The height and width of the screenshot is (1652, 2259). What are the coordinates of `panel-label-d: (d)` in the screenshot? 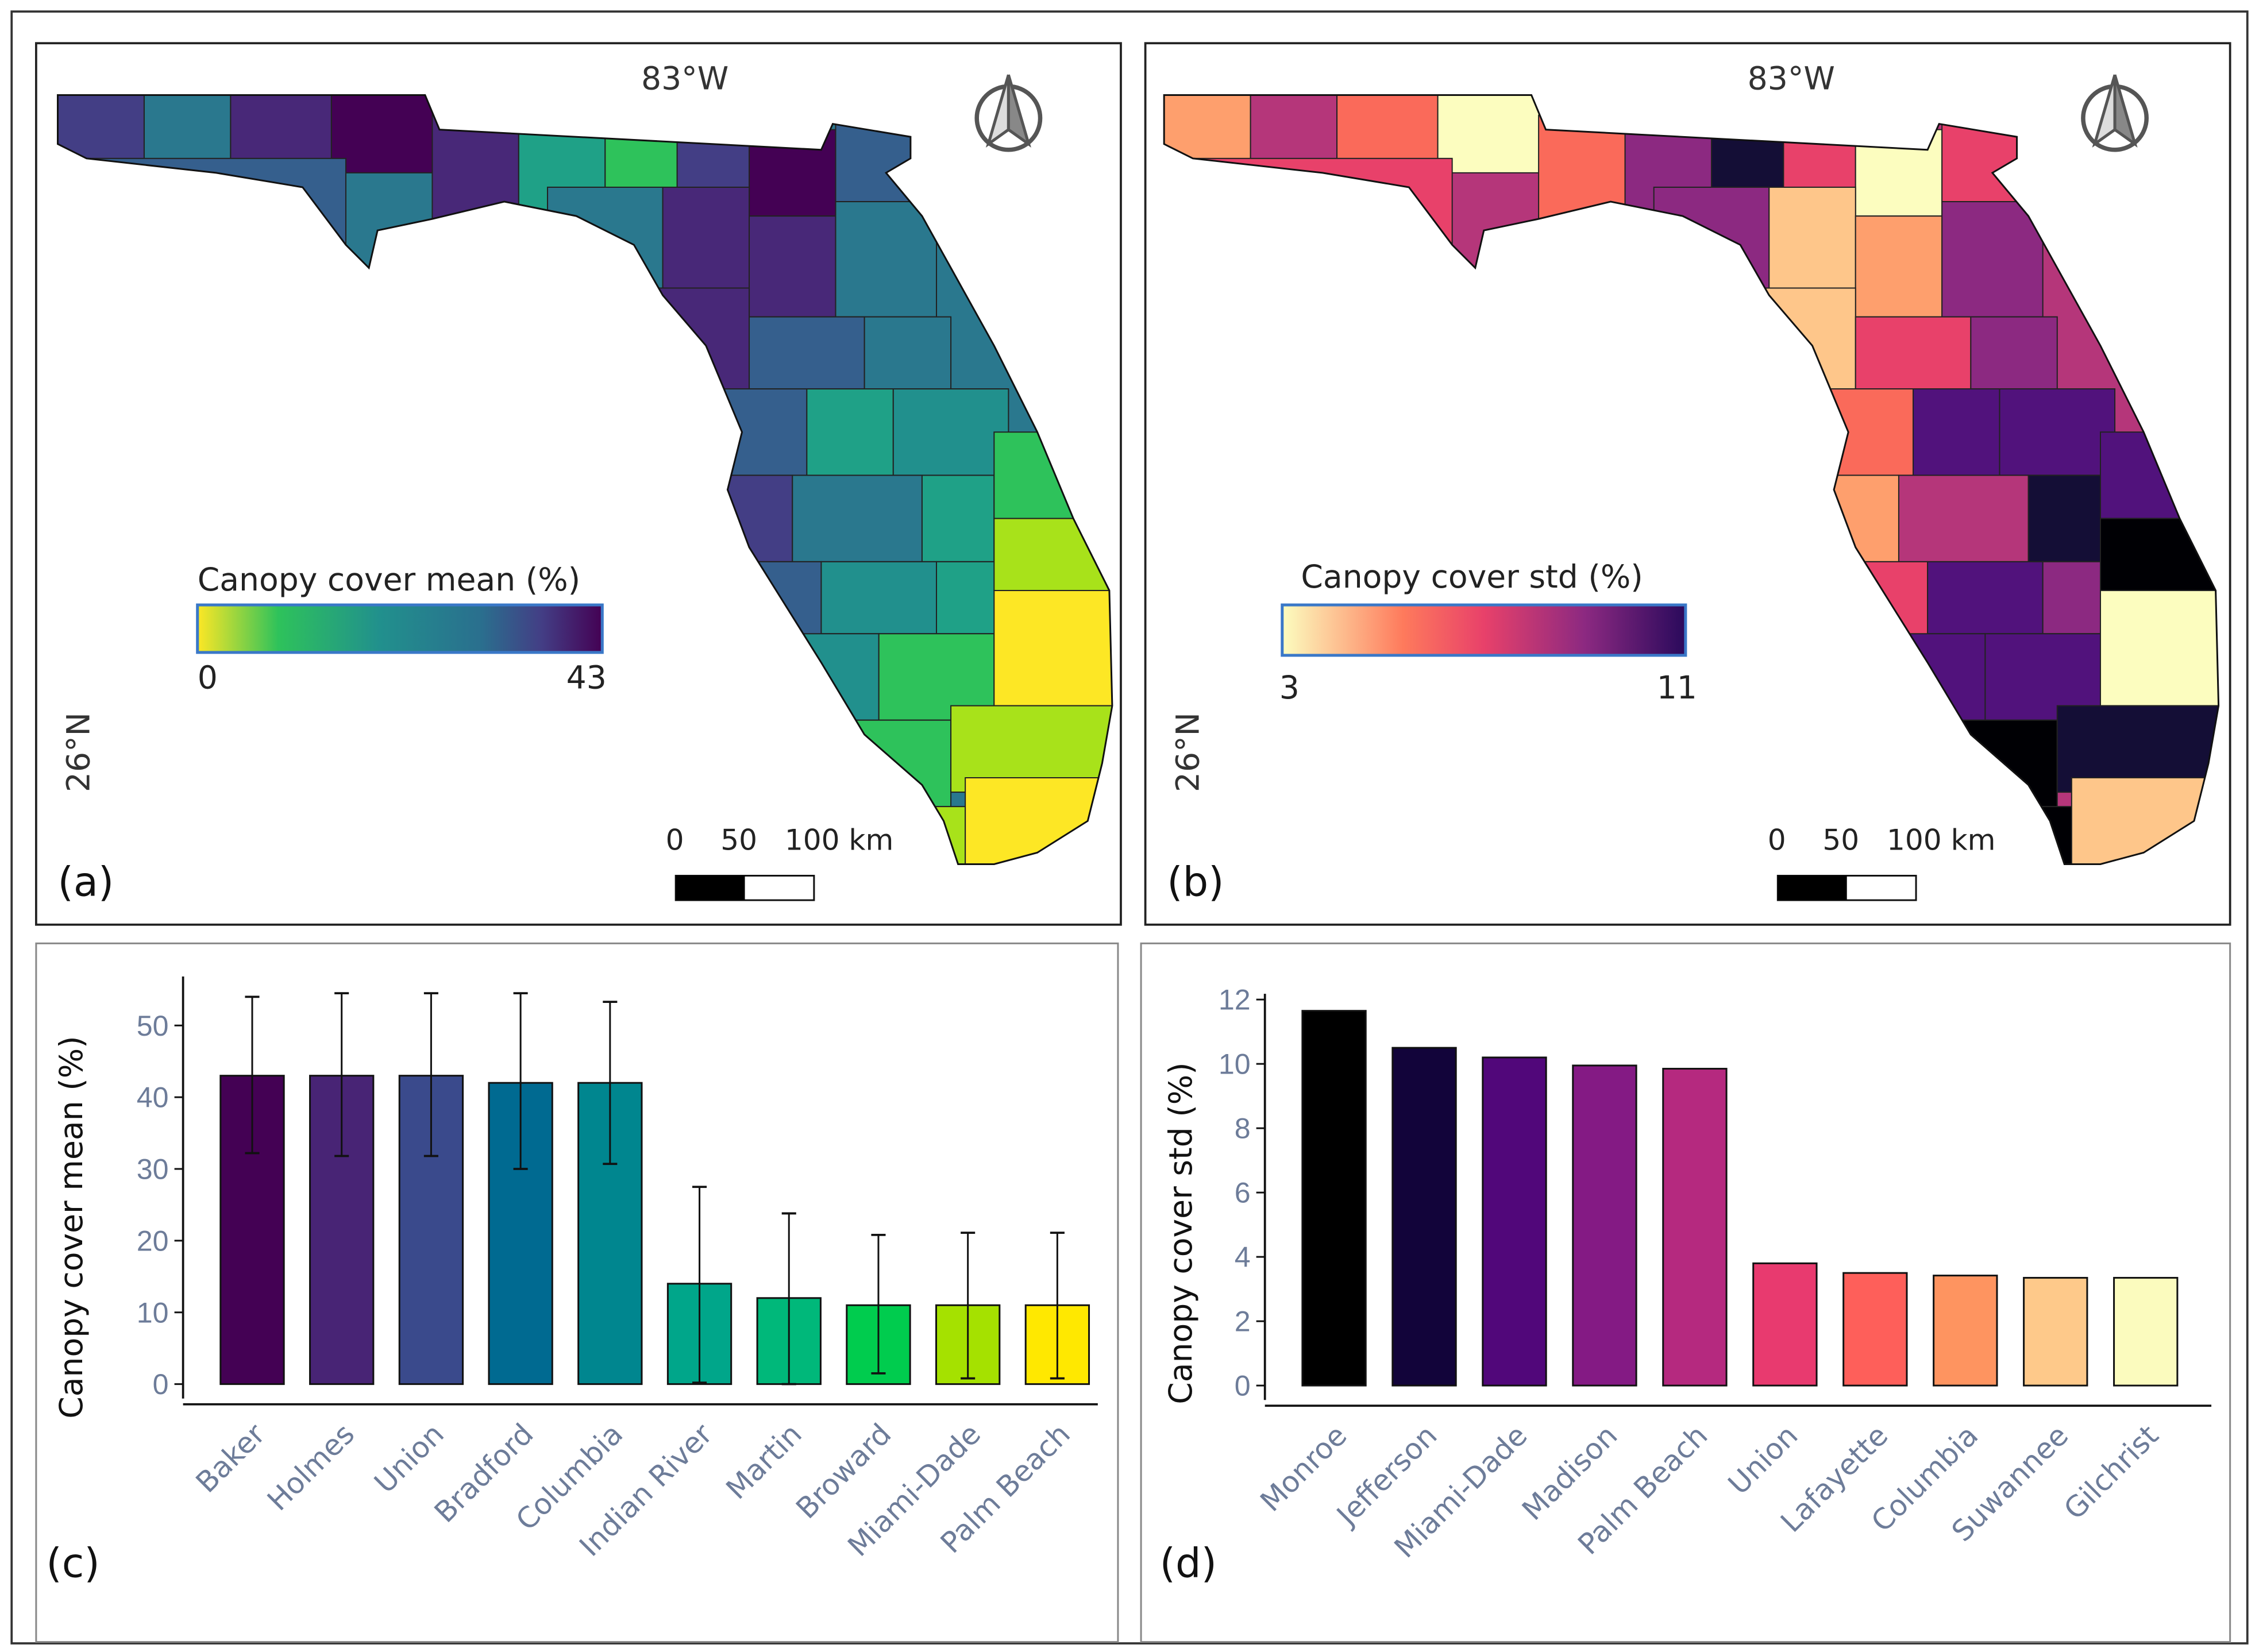 It's located at (1188, 1563).